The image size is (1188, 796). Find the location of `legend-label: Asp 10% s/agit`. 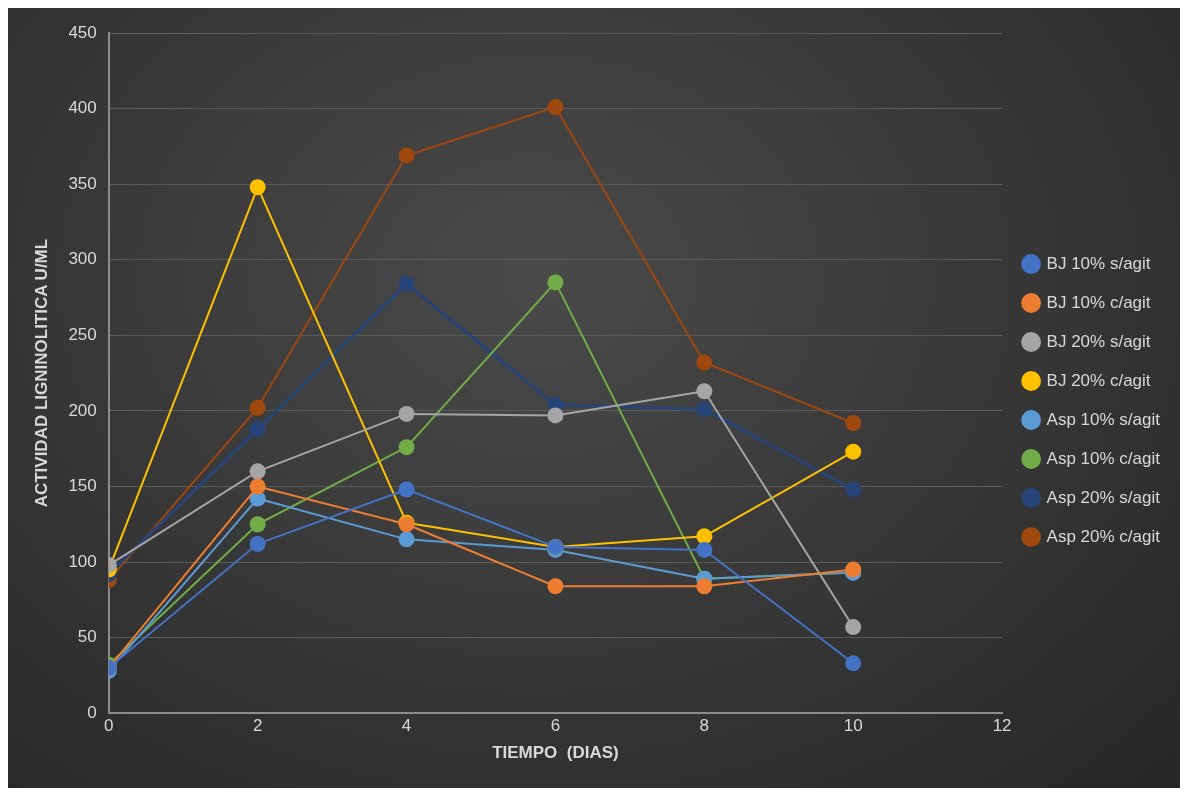

legend-label: Asp 10% s/agit is located at coordinates (1103, 419).